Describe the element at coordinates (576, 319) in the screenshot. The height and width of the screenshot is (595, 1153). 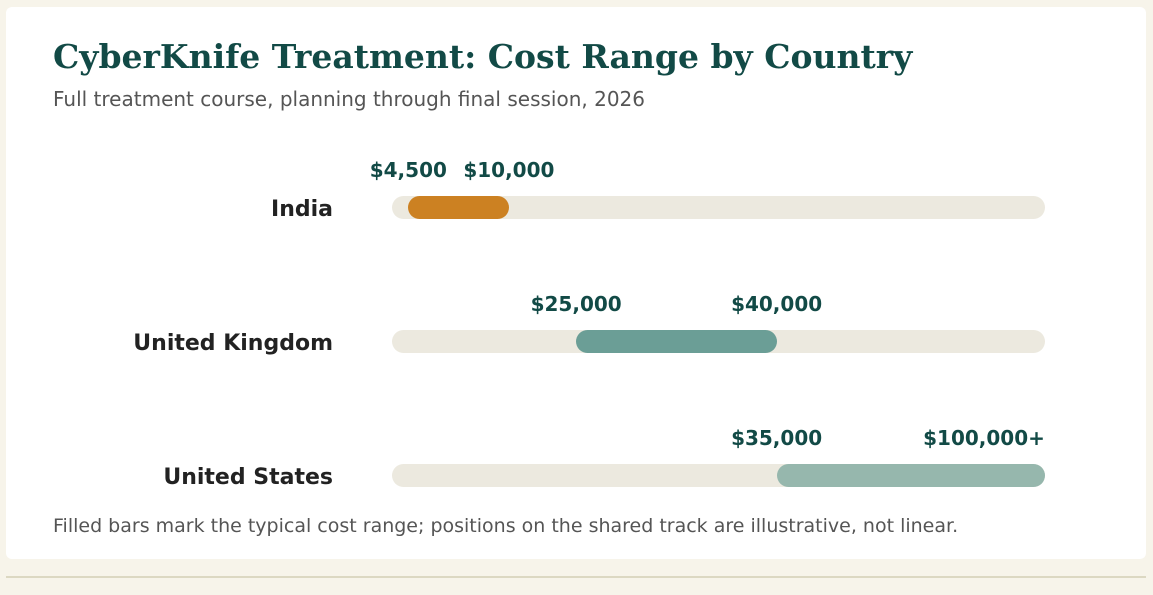
I see `bar-row-united-kingdom: United Kingdom $25,000 $40,000` at that location.